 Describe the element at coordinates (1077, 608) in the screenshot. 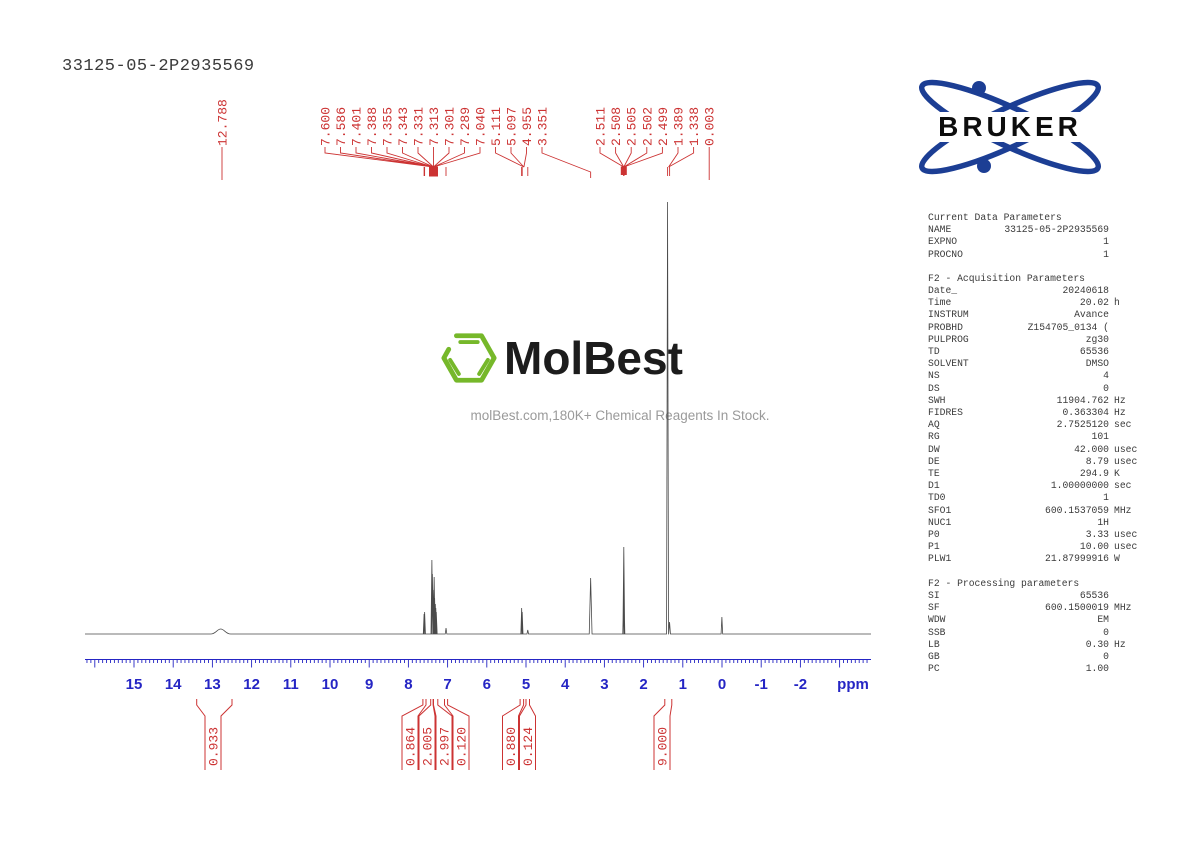

I see `param-value: 600.1500019` at that location.